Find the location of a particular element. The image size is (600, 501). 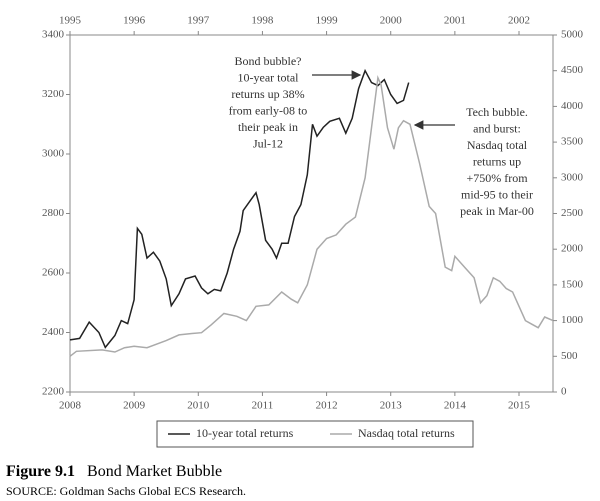

y2-tick-label: 0 is located at coordinates (564, 392).